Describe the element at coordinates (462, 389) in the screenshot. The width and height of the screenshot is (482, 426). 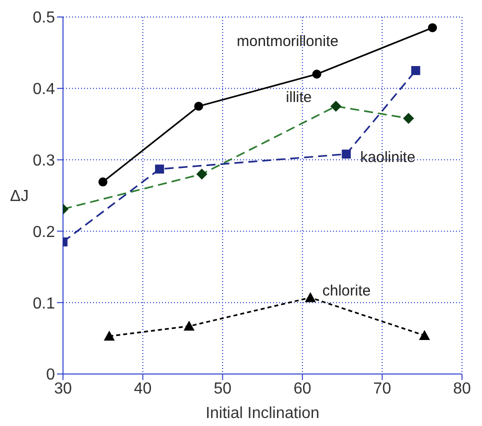
I see `x-tick-label: 80` at that location.